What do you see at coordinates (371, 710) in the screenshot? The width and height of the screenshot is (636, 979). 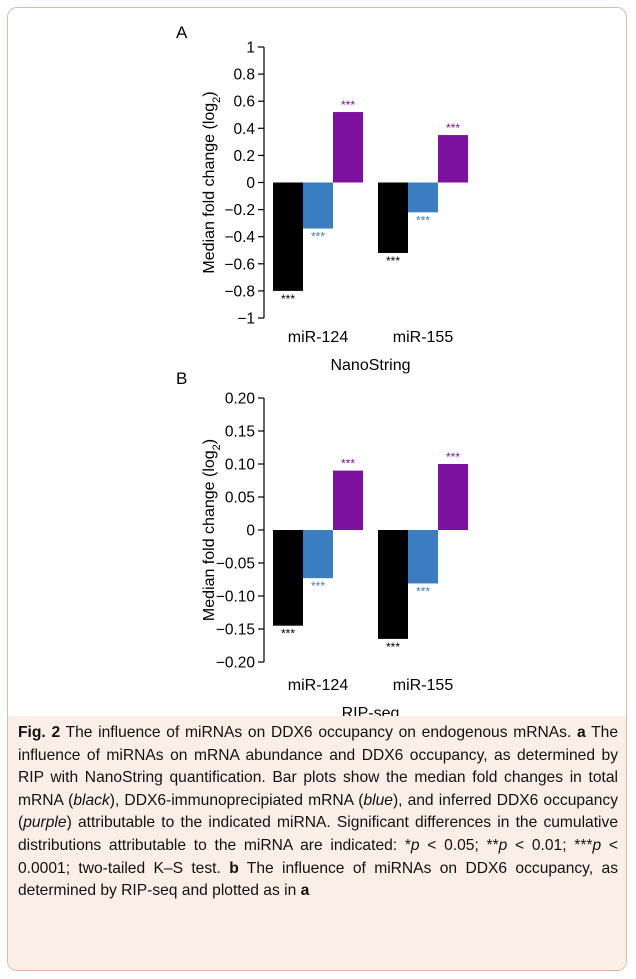 I see `x-axis-label: RIP-seq` at bounding box center [371, 710].